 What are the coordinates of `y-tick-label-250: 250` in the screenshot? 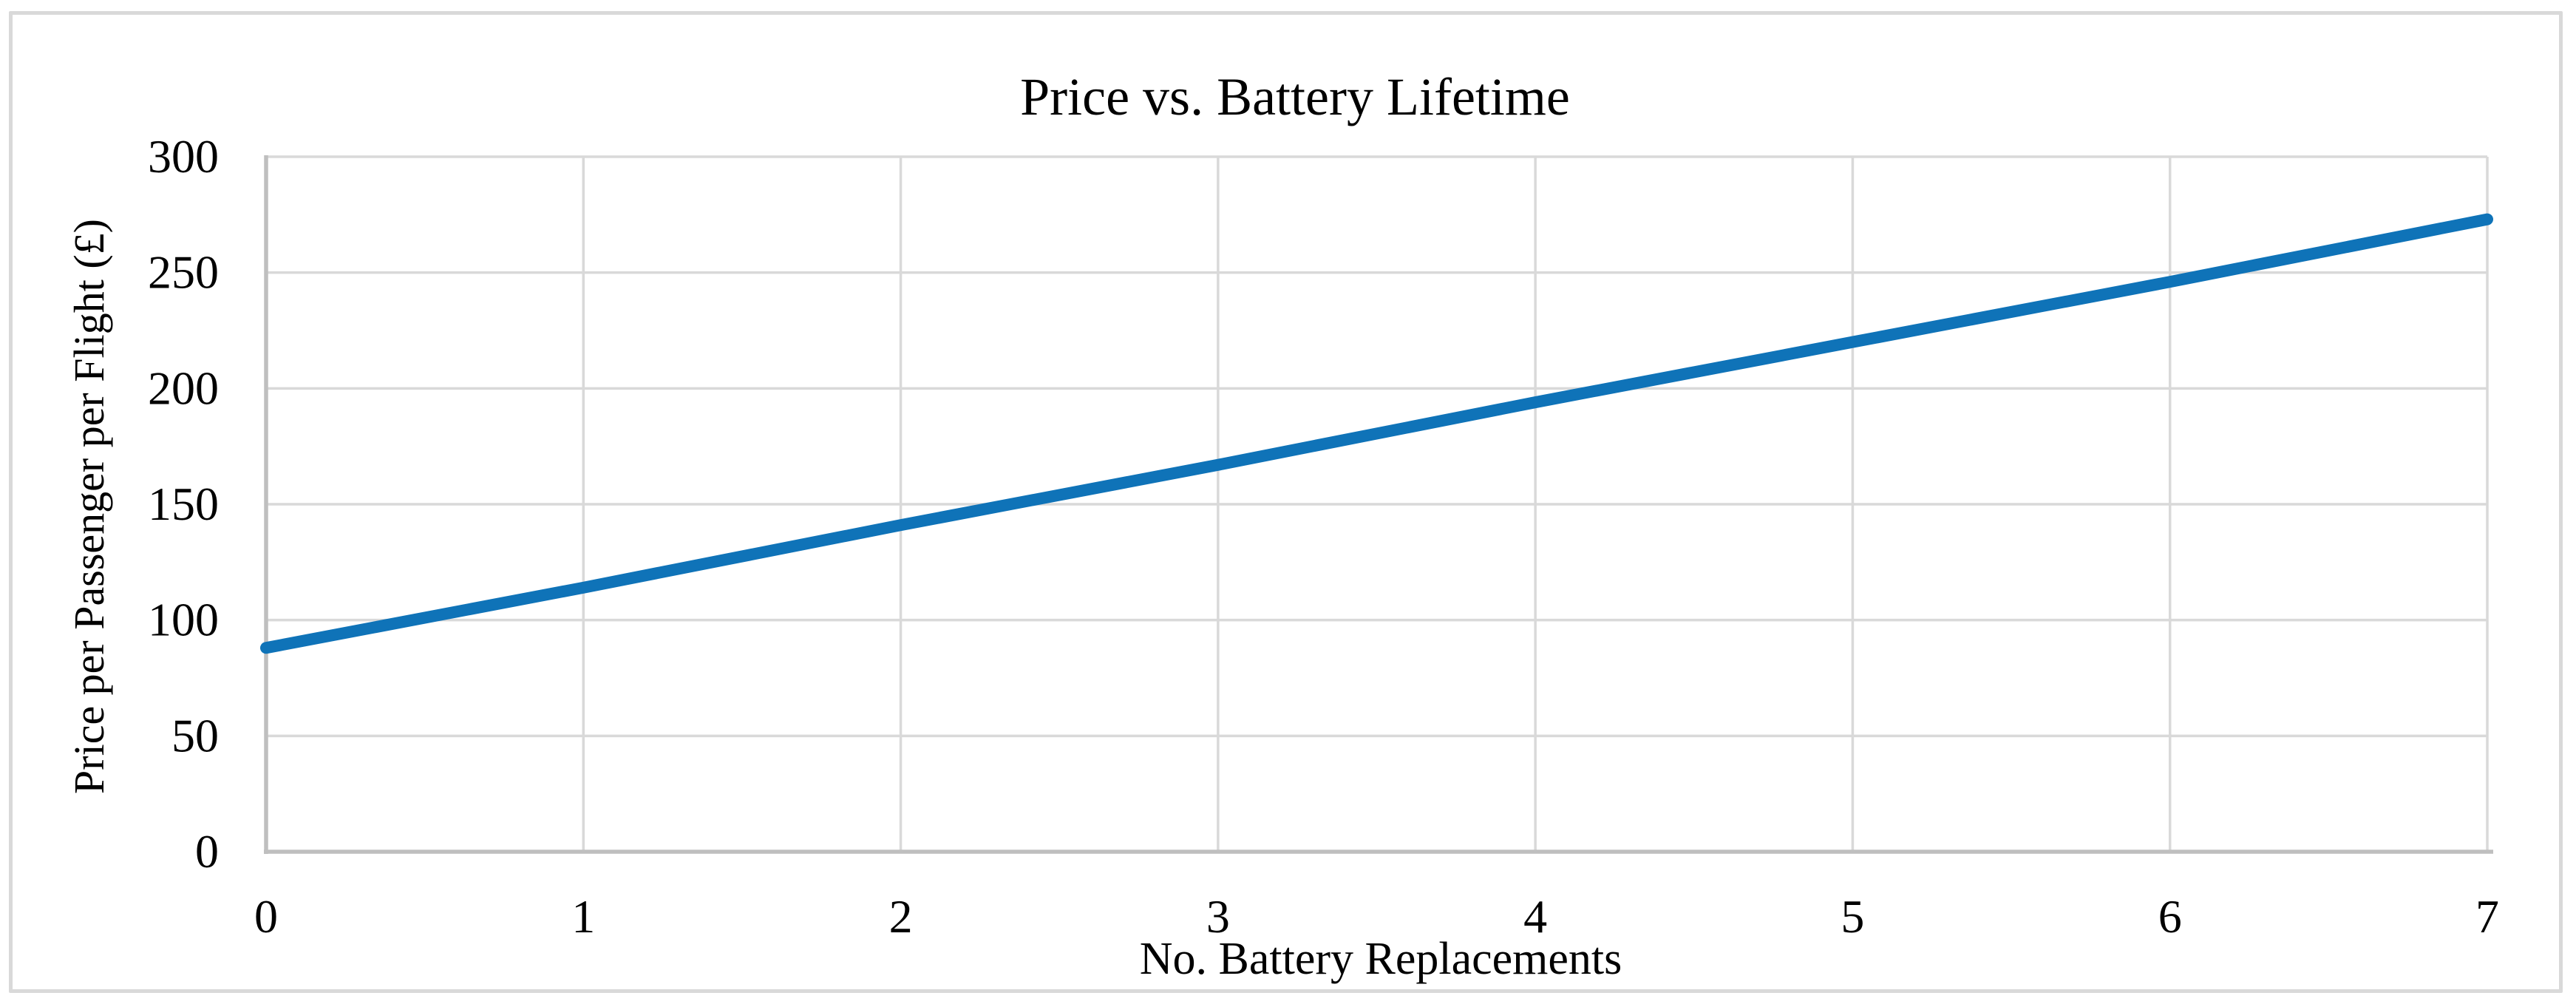 It's located at (183, 272).